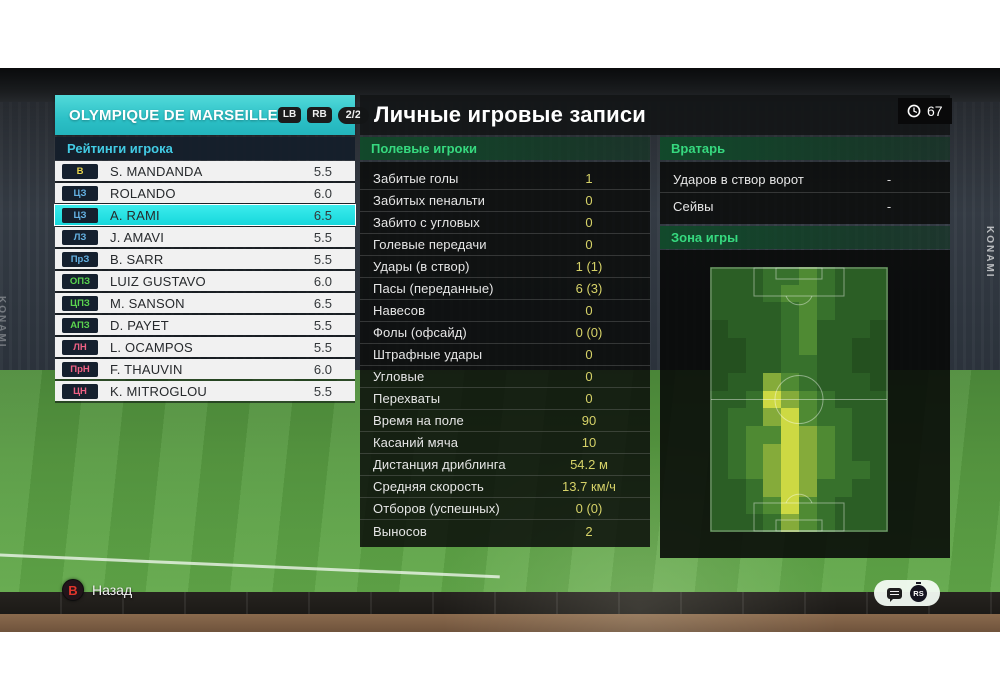 The image size is (1000, 700). I want to click on right-stick-icon: RS, so click(918, 591).